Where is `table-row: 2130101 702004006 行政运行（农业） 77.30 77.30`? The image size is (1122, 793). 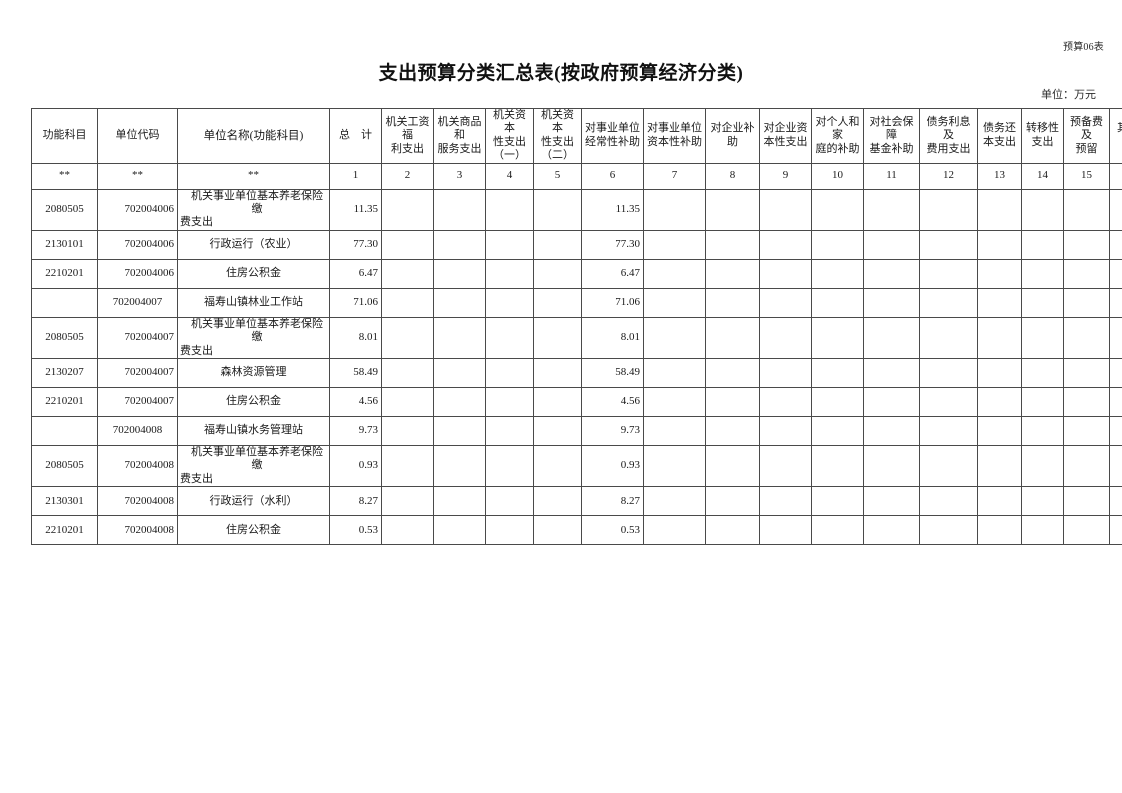 table-row: 2130101 702004006 行政运行（农业） 77.30 77.30 is located at coordinates (576, 244).